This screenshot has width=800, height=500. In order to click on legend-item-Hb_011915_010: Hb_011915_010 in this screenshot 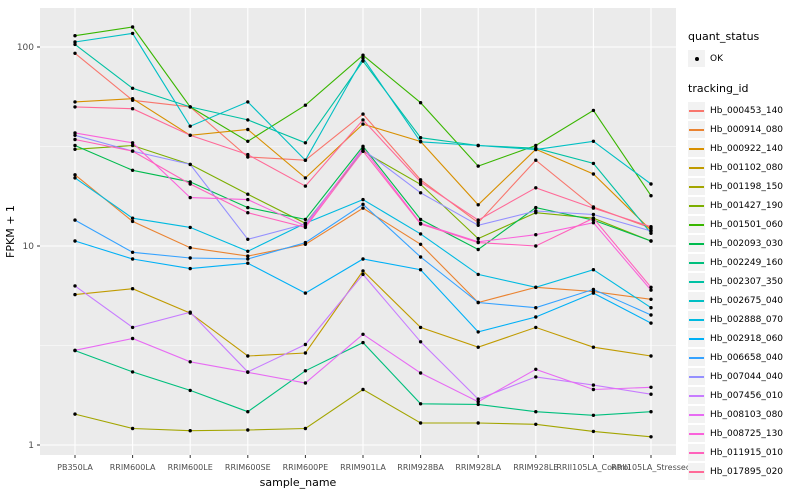, I will do `click(743, 452)`.